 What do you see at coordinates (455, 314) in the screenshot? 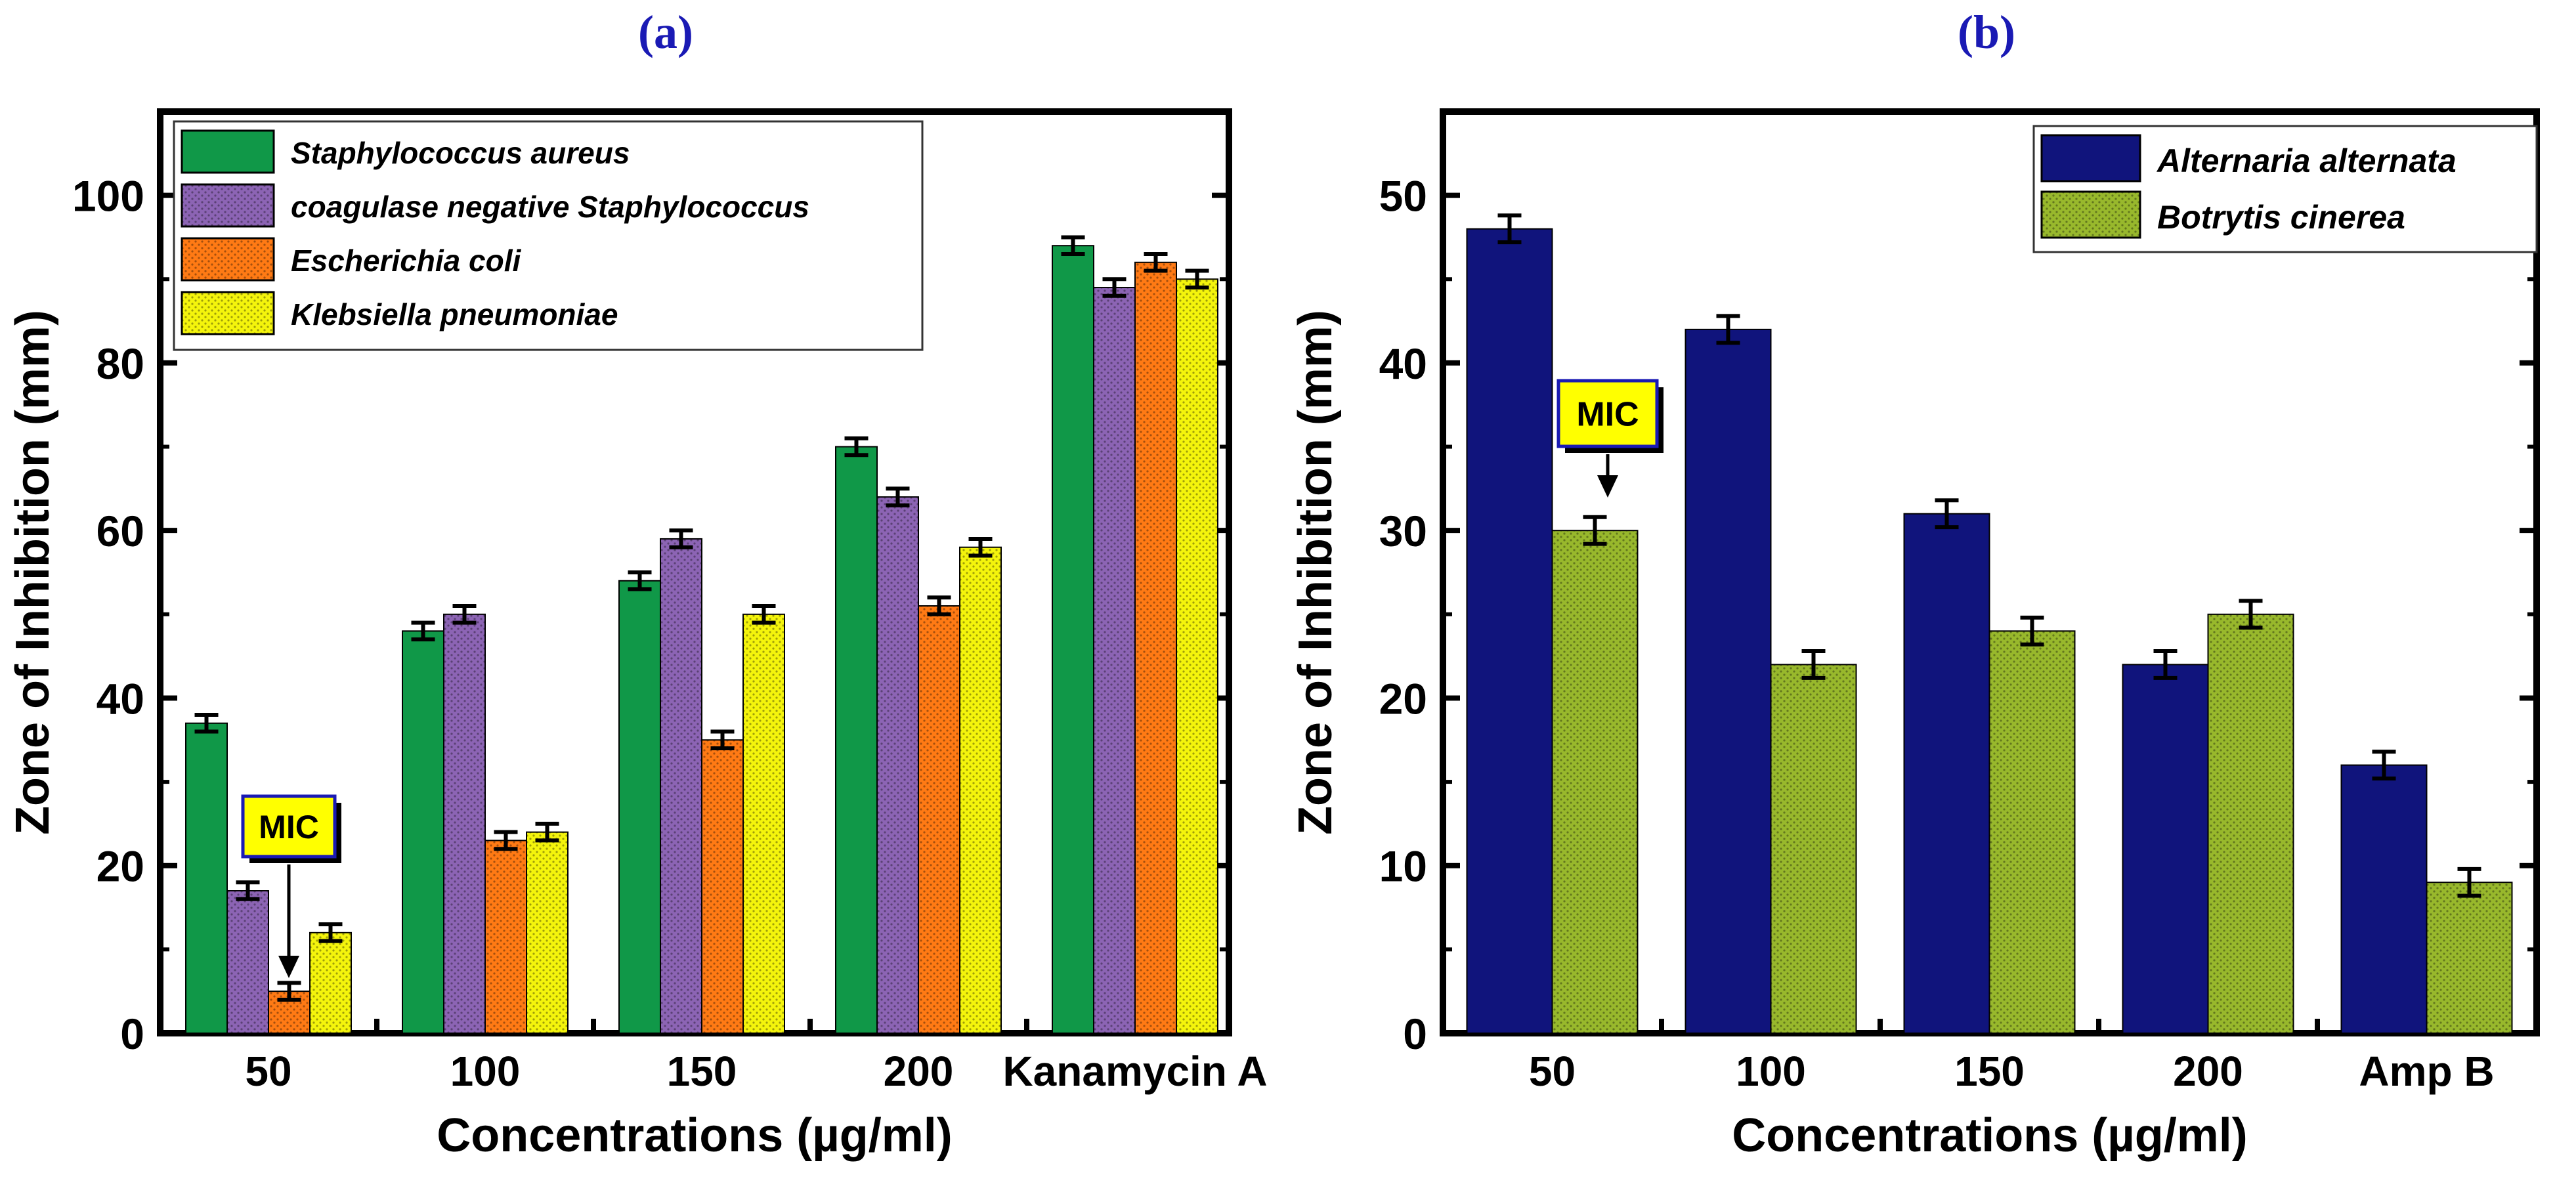
I see `legend-label: Klebsiella pneumoniae` at bounding box center [455, 314].